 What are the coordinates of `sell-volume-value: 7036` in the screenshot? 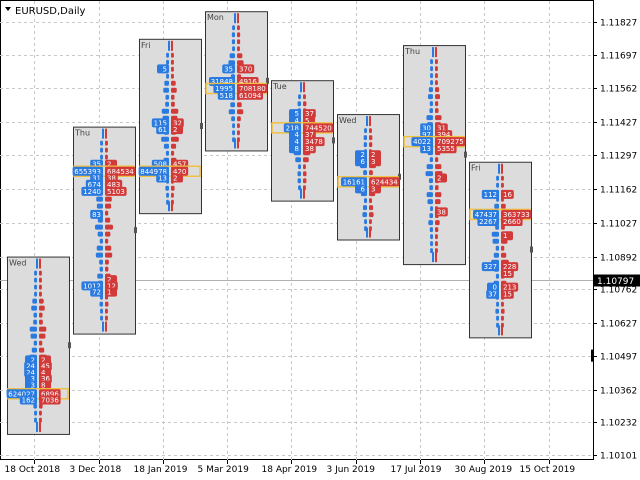 It's located at (50, 401).